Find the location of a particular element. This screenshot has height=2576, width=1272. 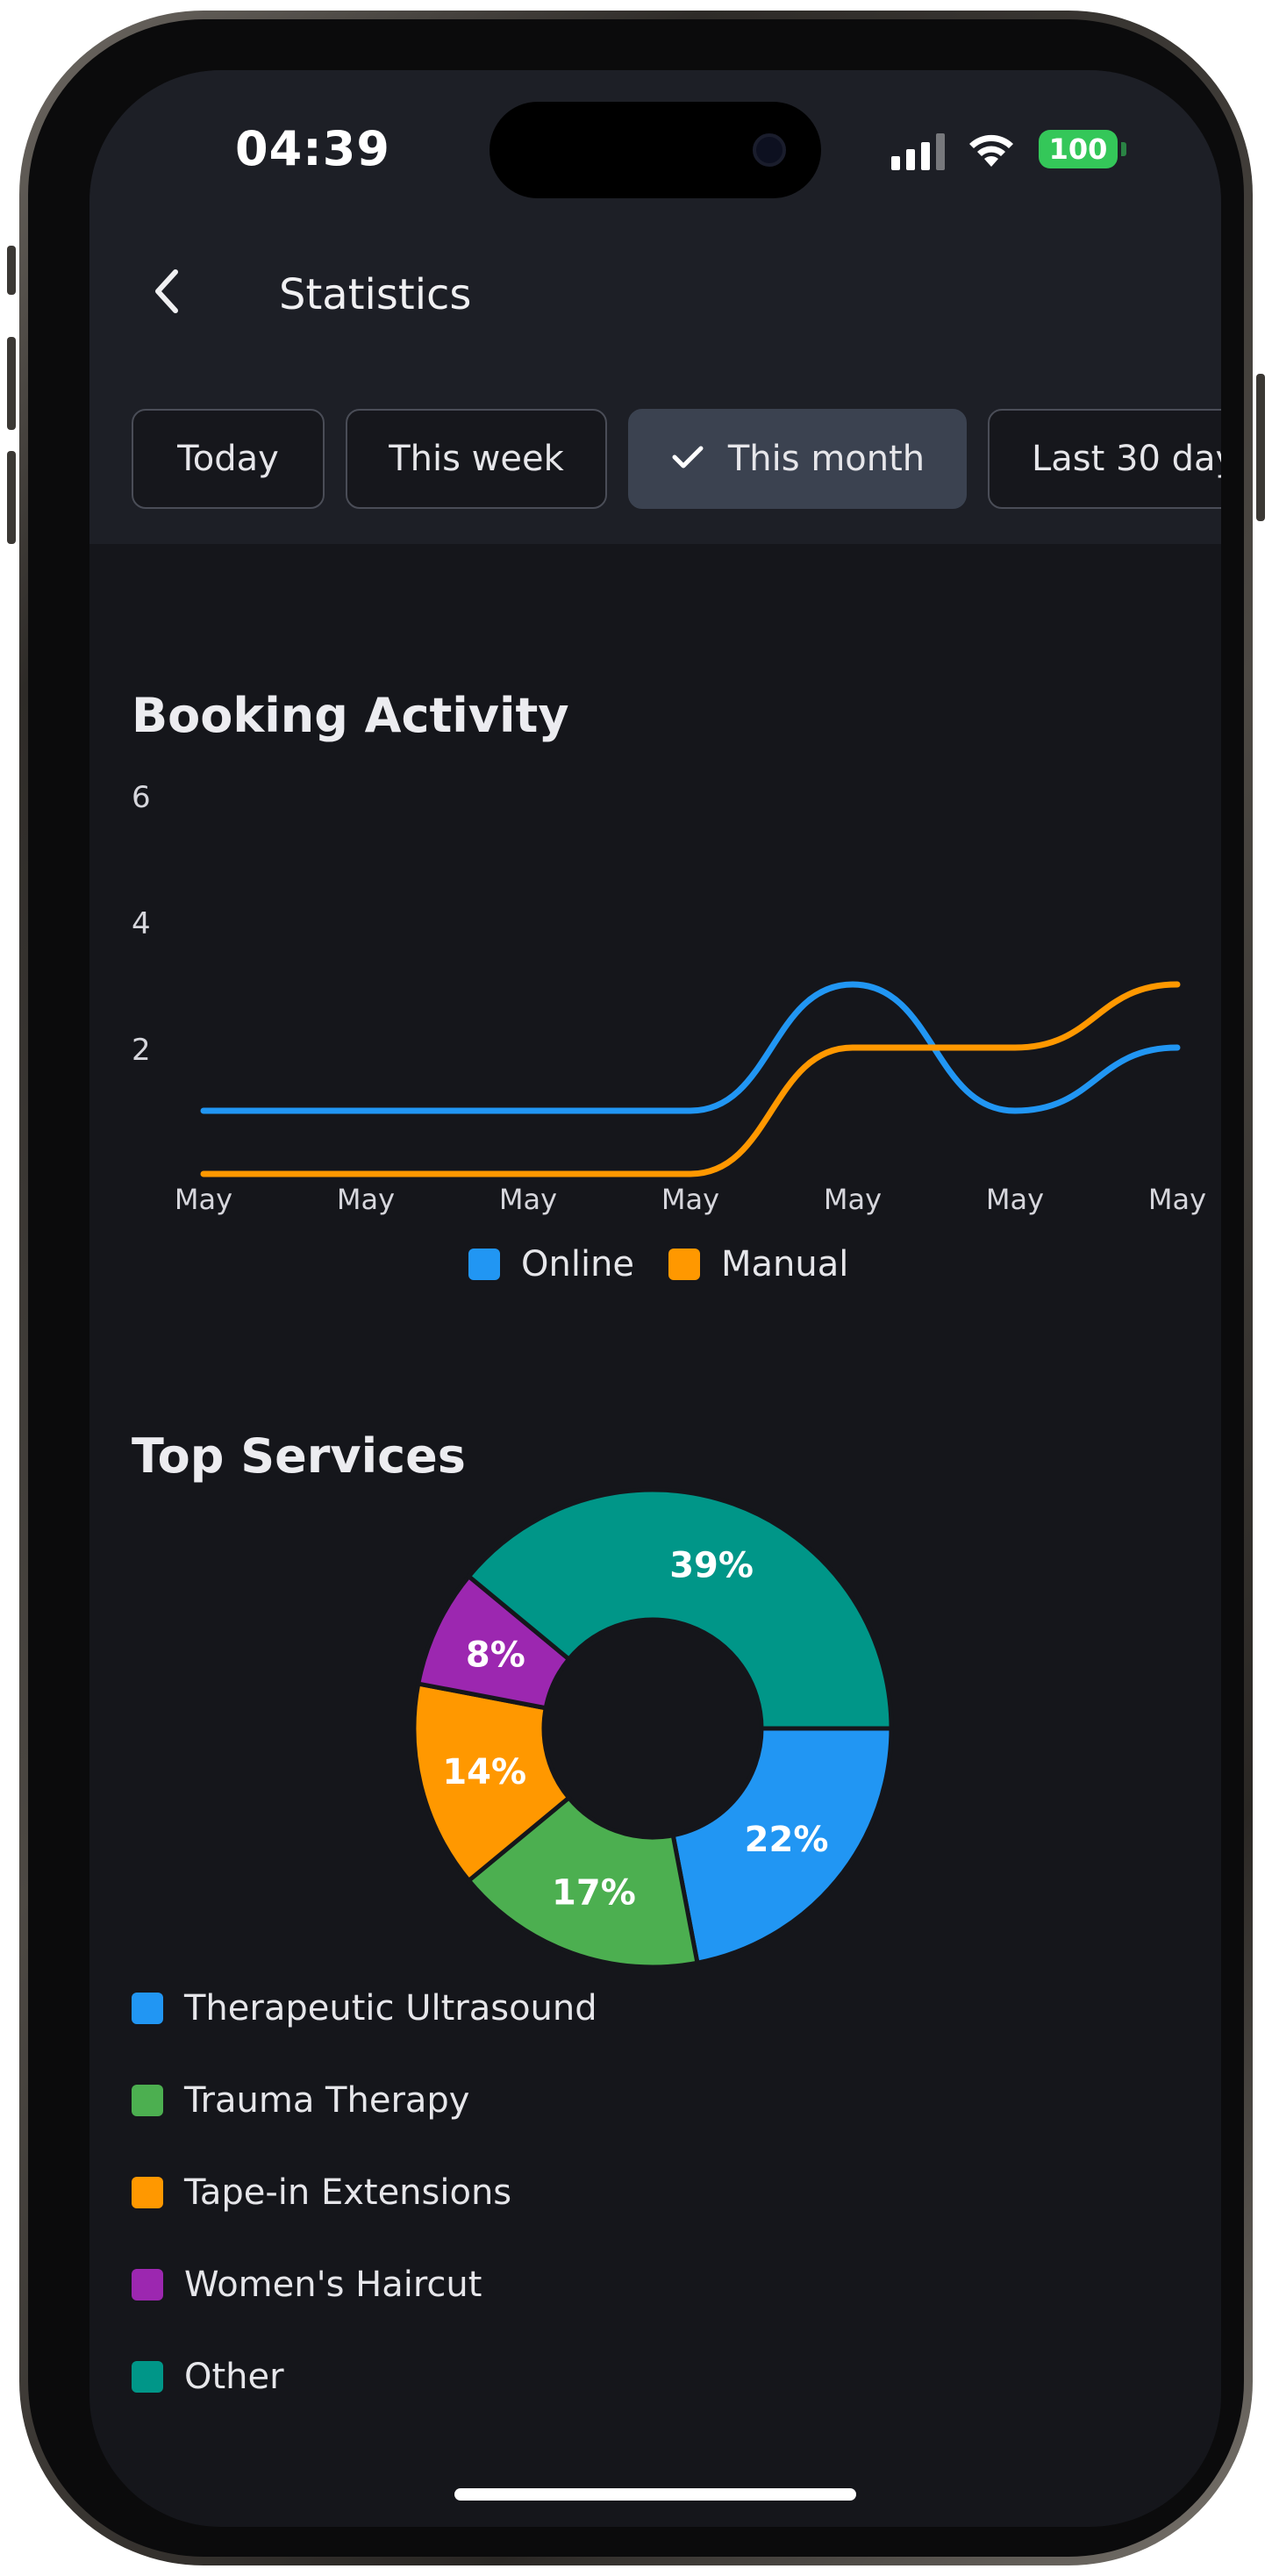

chevron-left-icon is located at coordinates (166, 291).